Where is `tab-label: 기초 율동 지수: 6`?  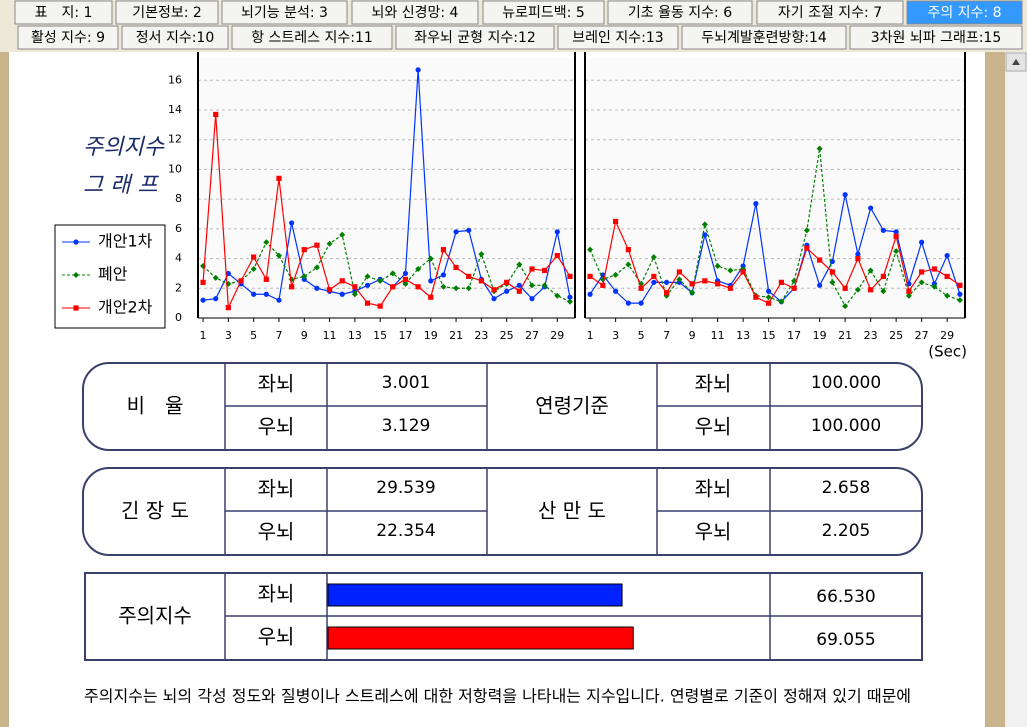 tab-label: 기초 율동 지수: 6 is located at coordinates (680, 13).